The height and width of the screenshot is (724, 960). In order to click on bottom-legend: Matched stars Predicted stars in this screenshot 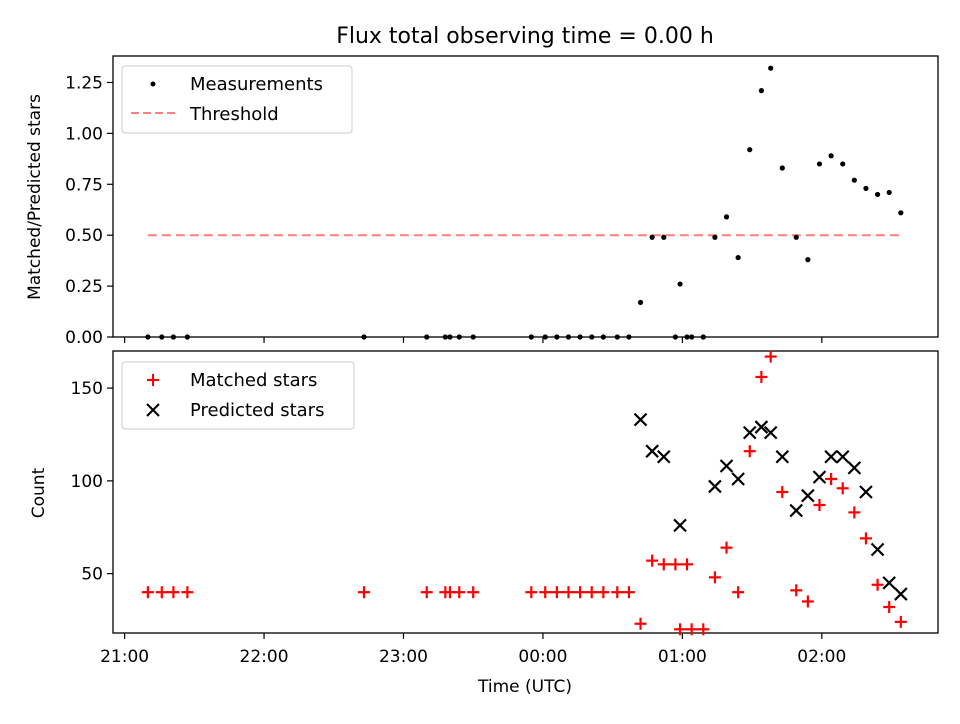, I will do `click(238, 395)`.